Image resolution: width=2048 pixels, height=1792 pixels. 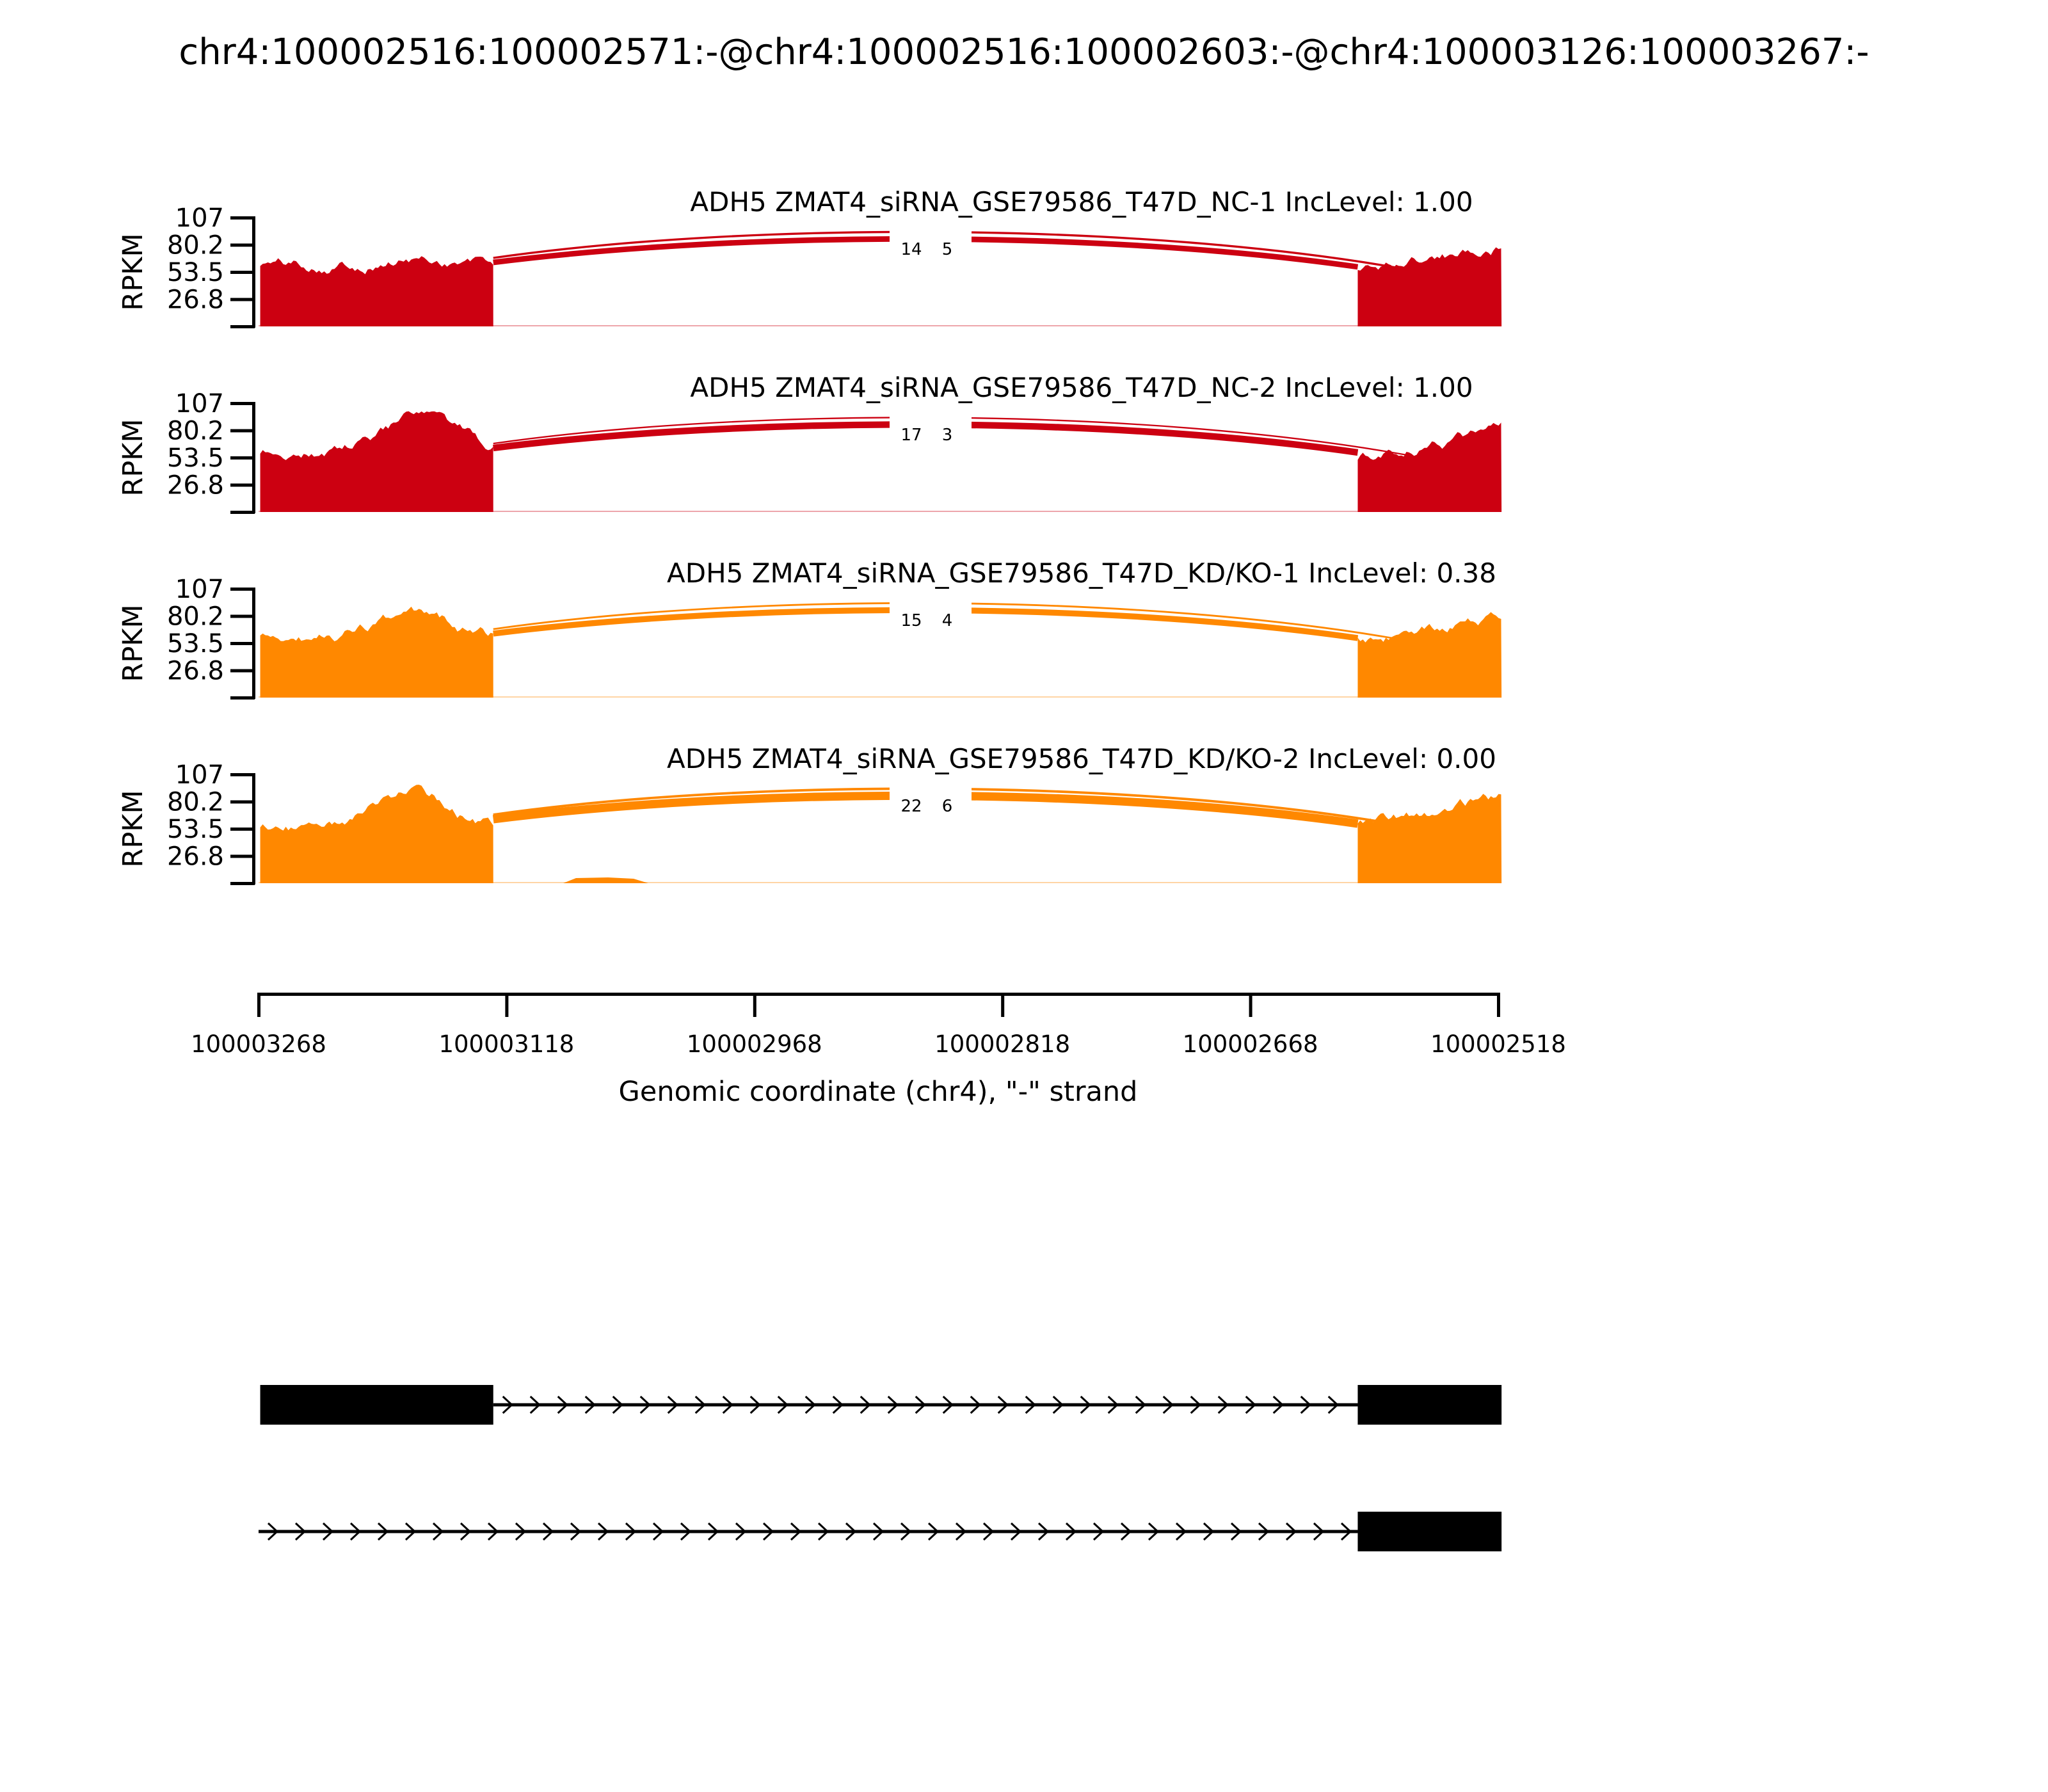 I want to click on y-tick-label: 107, so click(x=199, y=775).